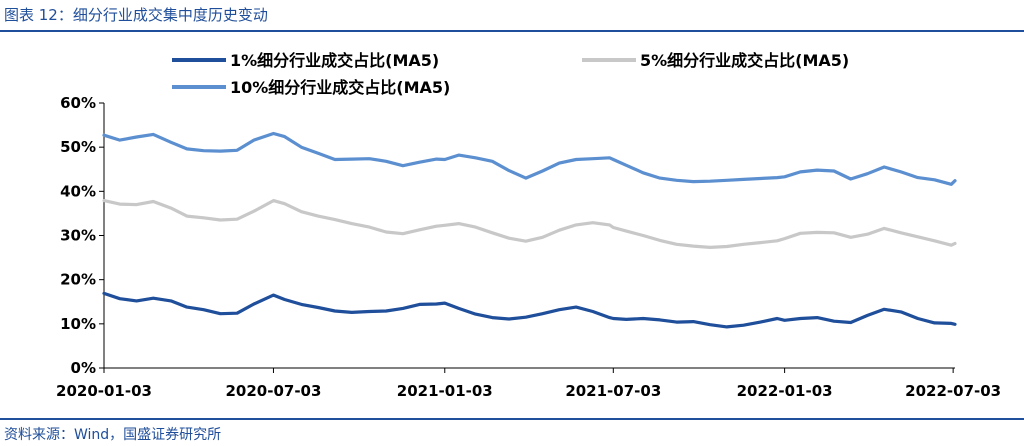 The width and height of the screenshot is (1024, 446). Describe the element at coordinates (78, 103) in the screenshot. I see `y-tick-label: 60%` at that location.